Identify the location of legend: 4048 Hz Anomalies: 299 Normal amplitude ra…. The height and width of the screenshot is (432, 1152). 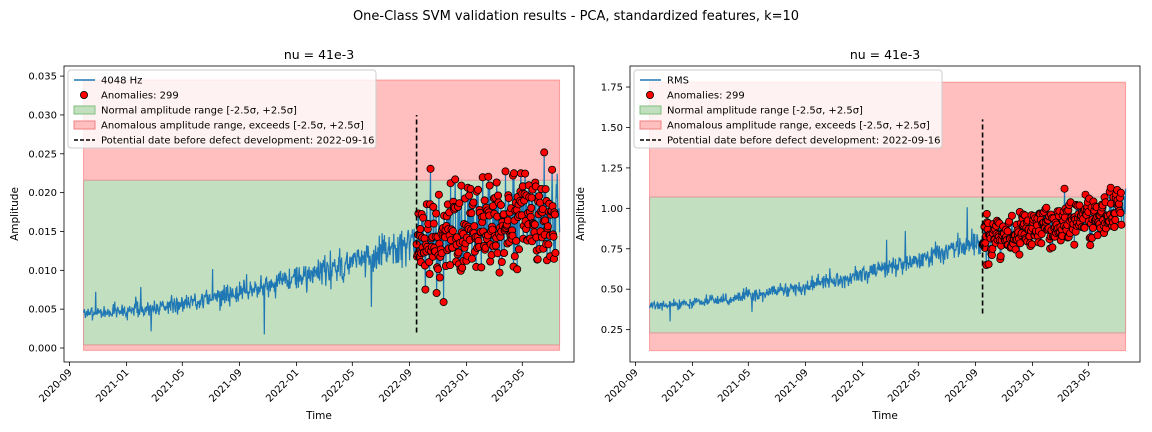
(222, 109).